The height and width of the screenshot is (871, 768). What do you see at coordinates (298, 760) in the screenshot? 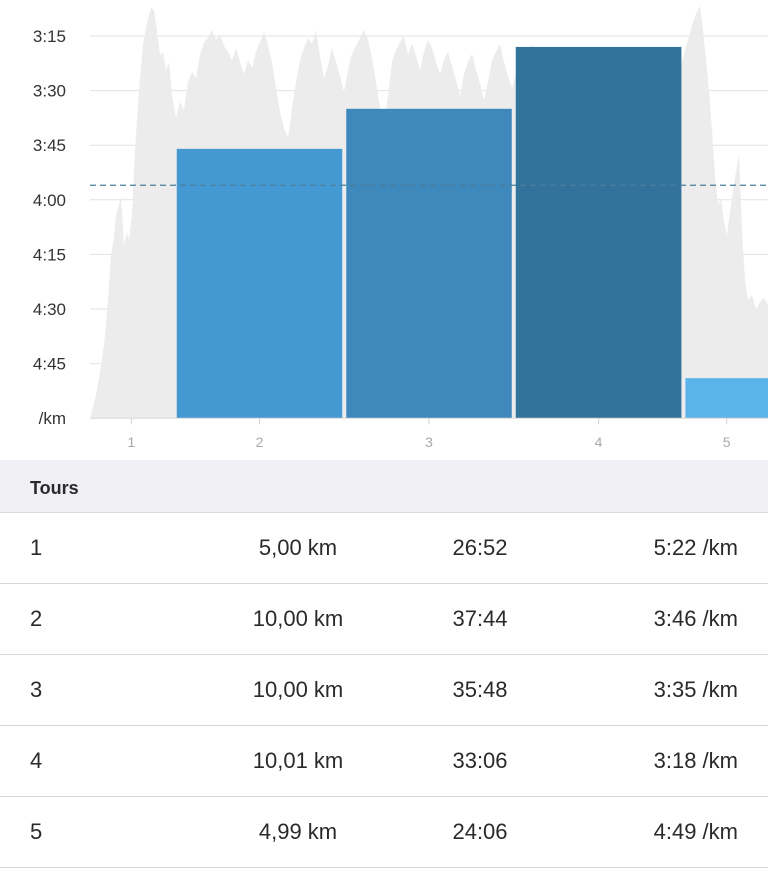
I see `lap-distance: 10,01 km` at bounding box center [298, 760].